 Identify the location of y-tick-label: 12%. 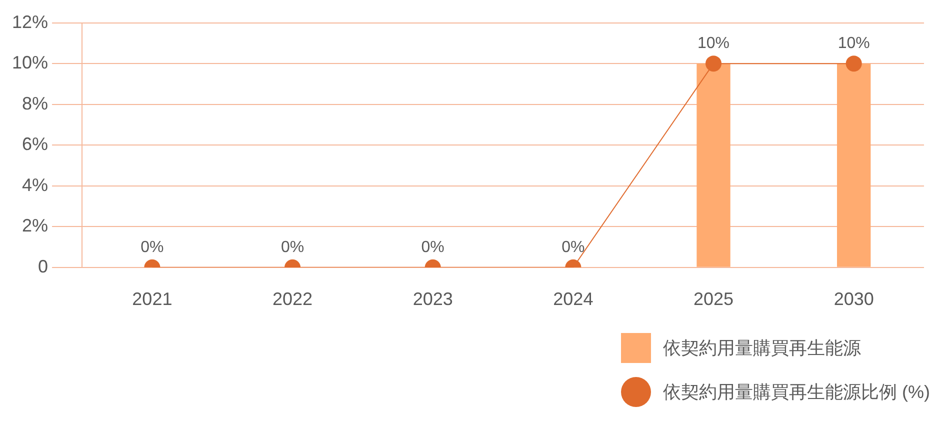
(30, 22).